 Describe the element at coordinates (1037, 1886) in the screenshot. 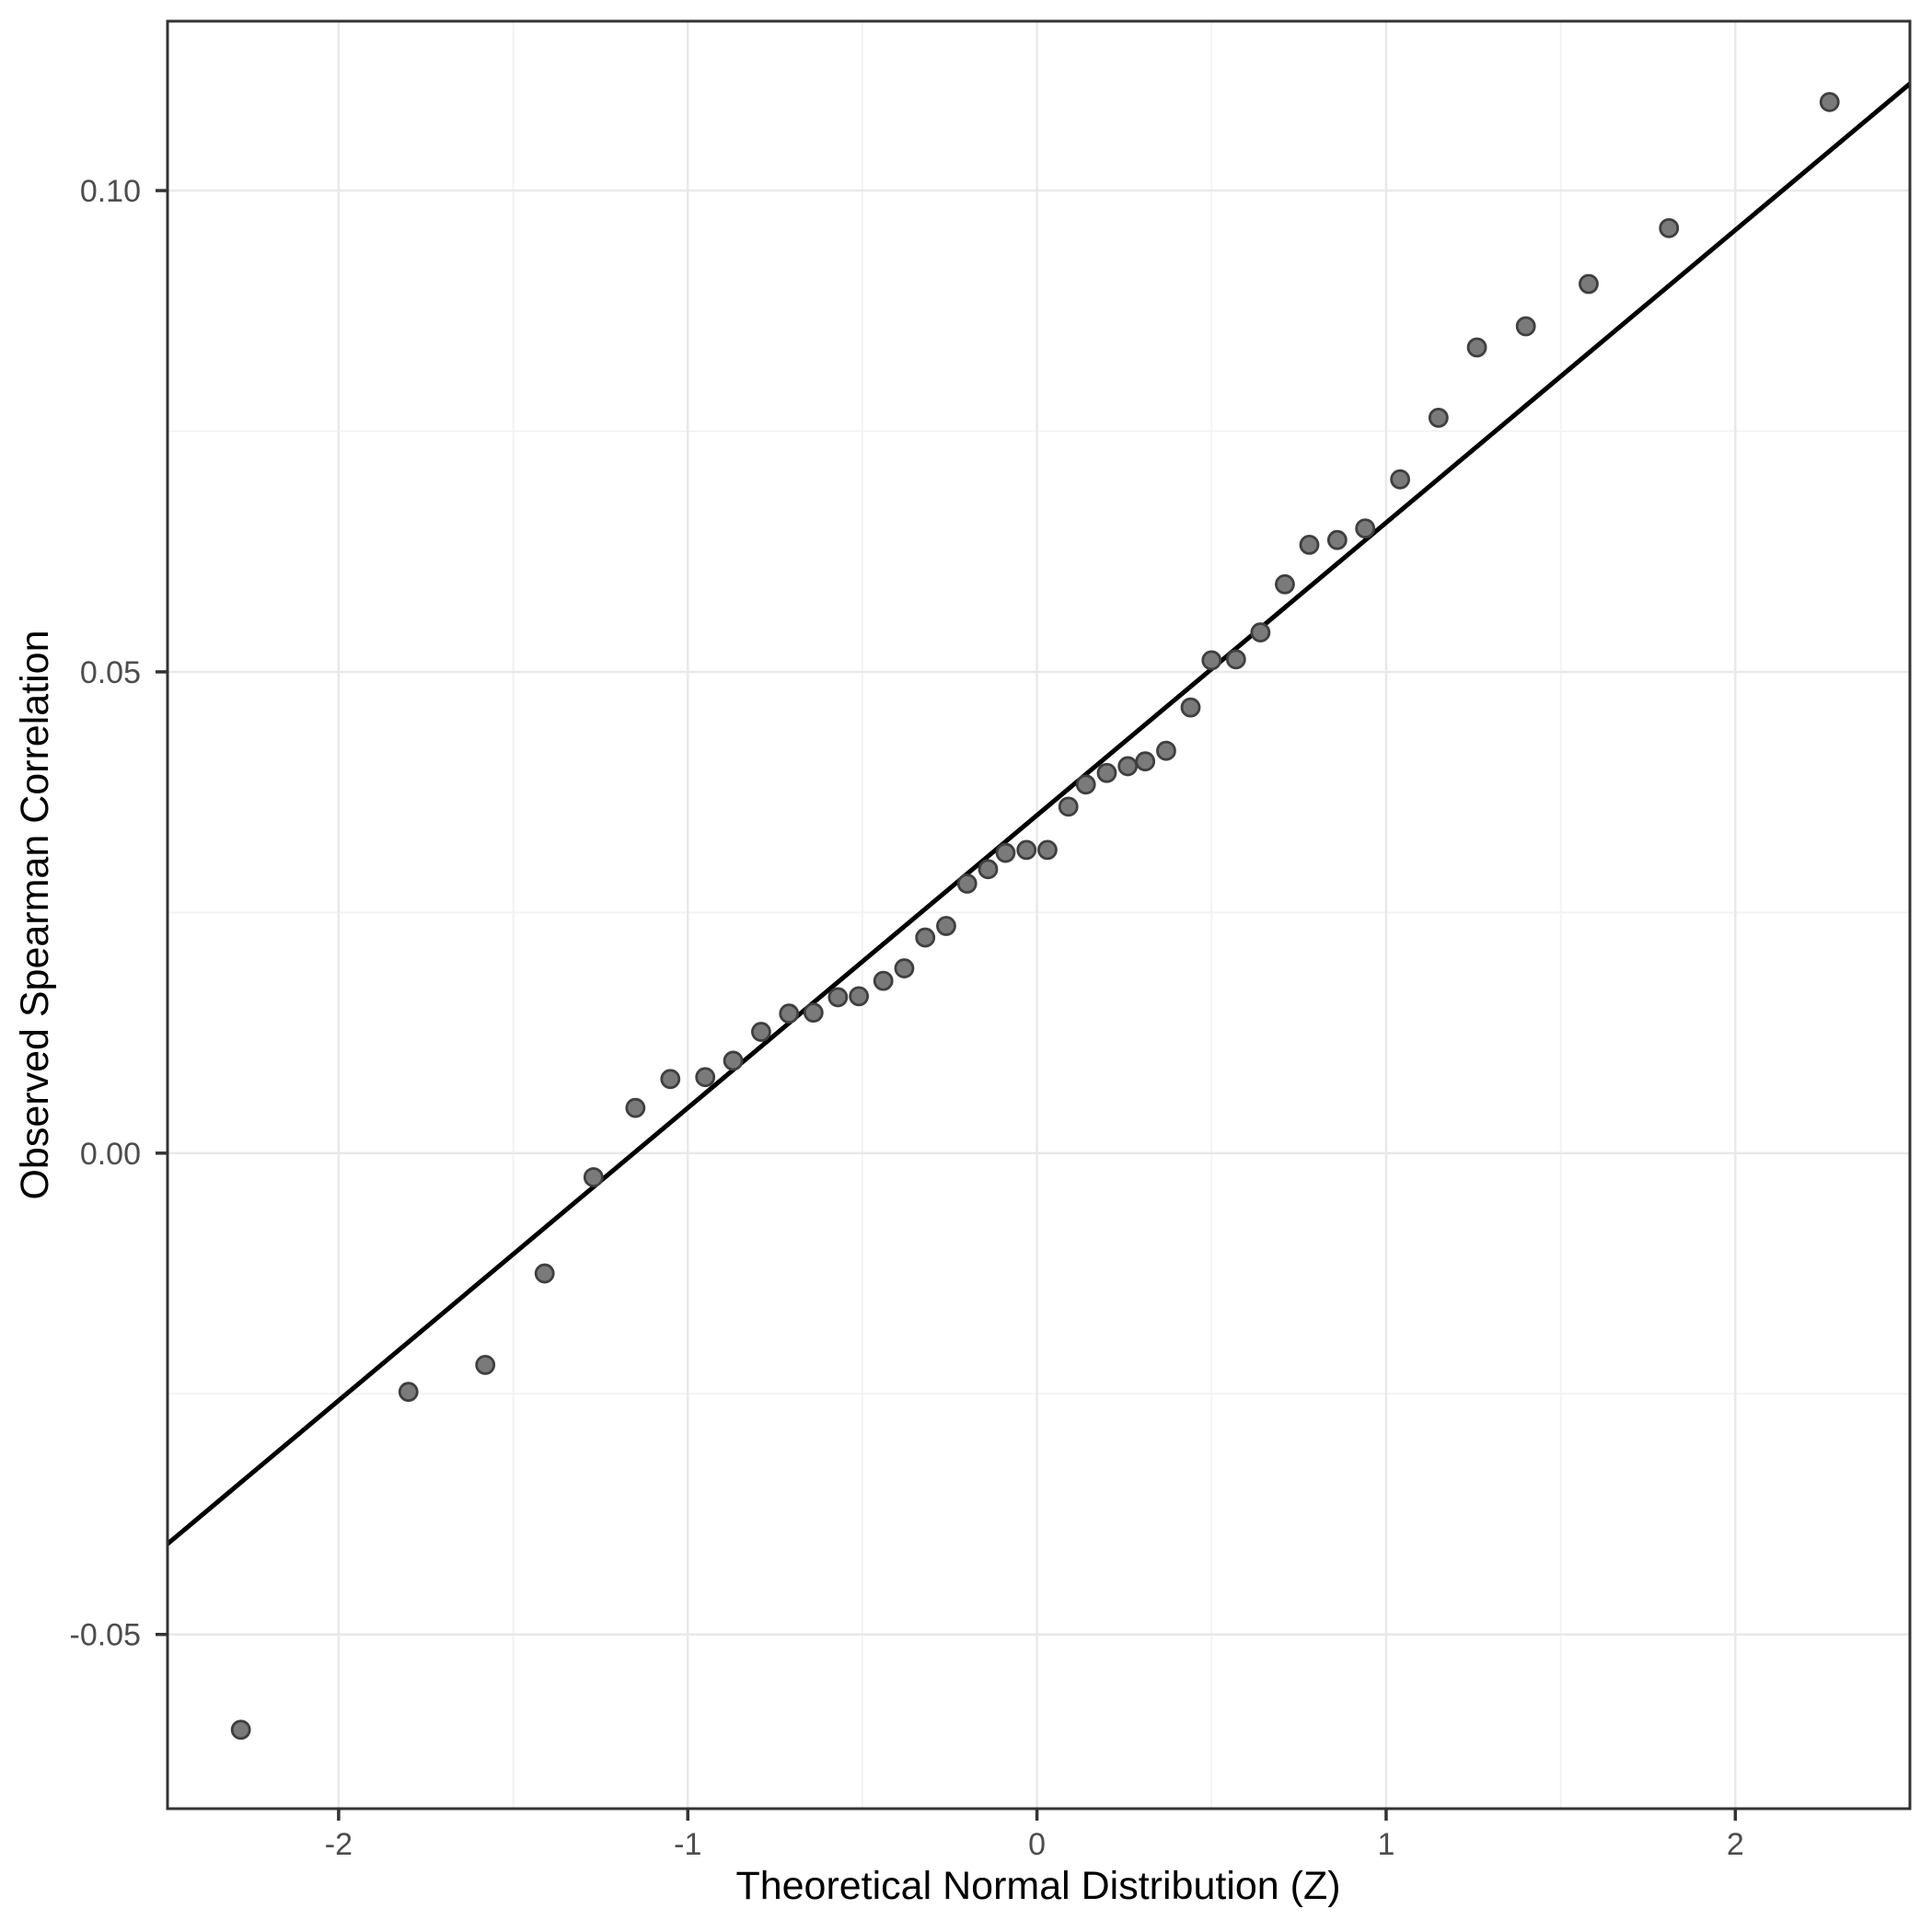

I see `x-axis-title: Theoretical Normal Distribution (Z)` at that location.